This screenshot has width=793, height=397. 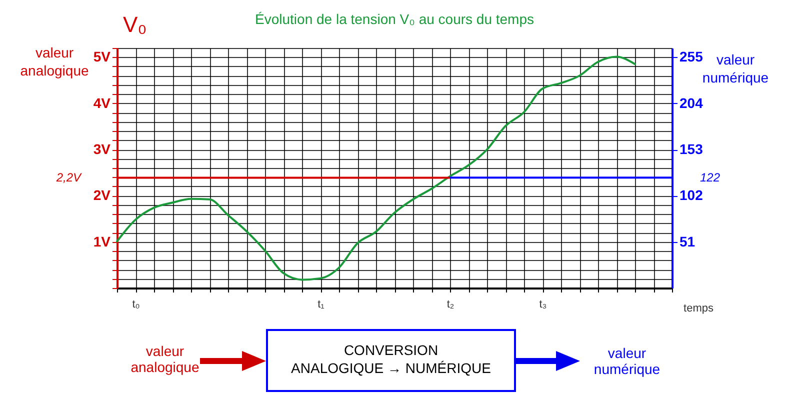 I want to click on x-tick-label: t₁, so click(x=321, y=304).